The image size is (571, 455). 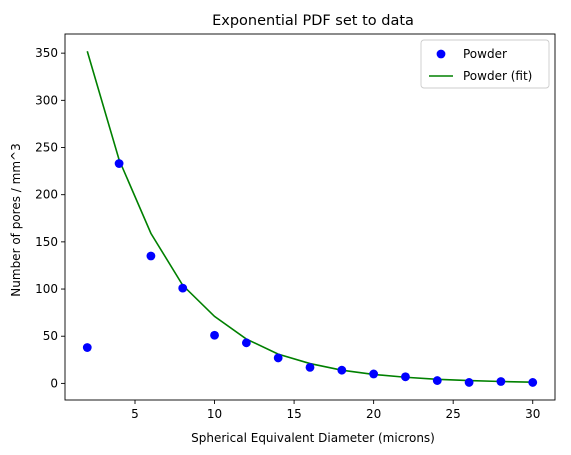 What do you see at coordinates (46, 195) in the screenshot?
I see `y-tick-label: 200` at bounding box center [46, 195].